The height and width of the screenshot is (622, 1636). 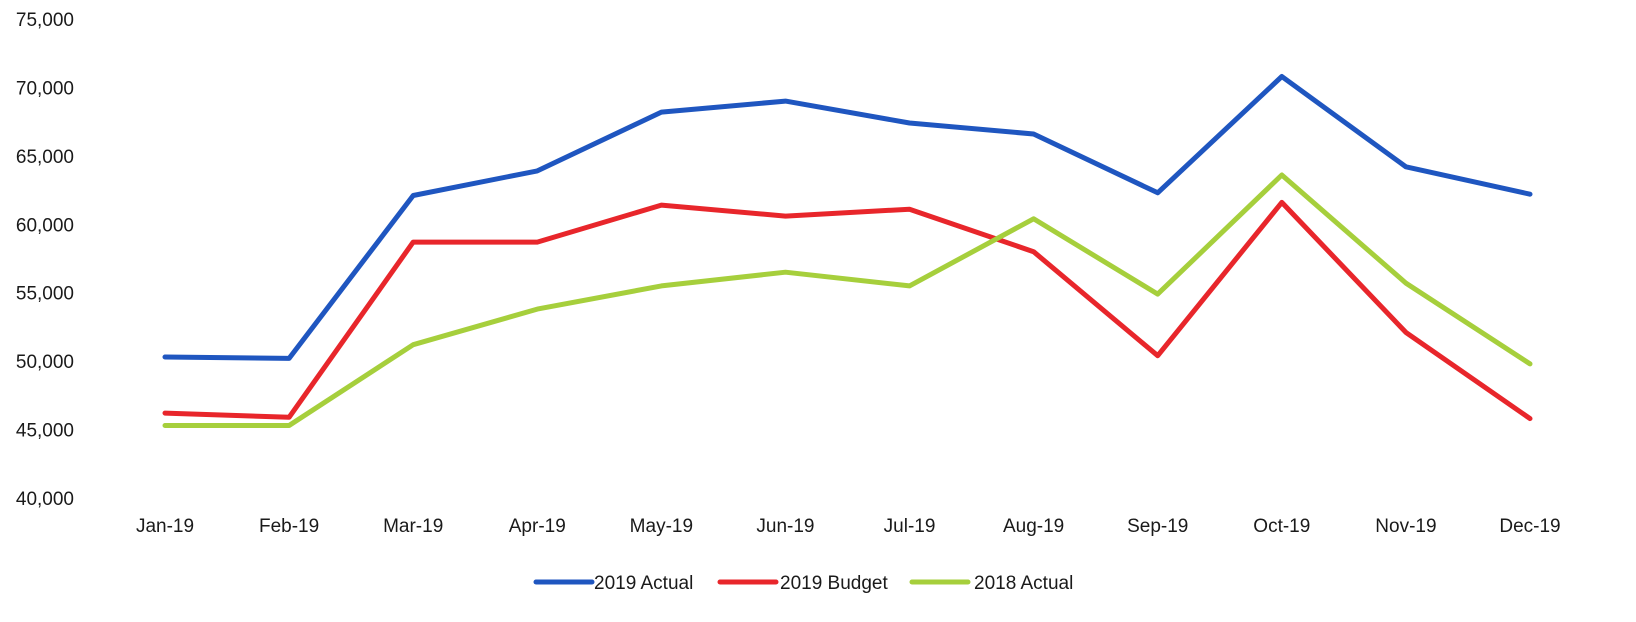 What do you see at coordinates (165, 526) in the screenshot?
I see `x-tick-label: Jan-19` at bounding box center [165, 526].